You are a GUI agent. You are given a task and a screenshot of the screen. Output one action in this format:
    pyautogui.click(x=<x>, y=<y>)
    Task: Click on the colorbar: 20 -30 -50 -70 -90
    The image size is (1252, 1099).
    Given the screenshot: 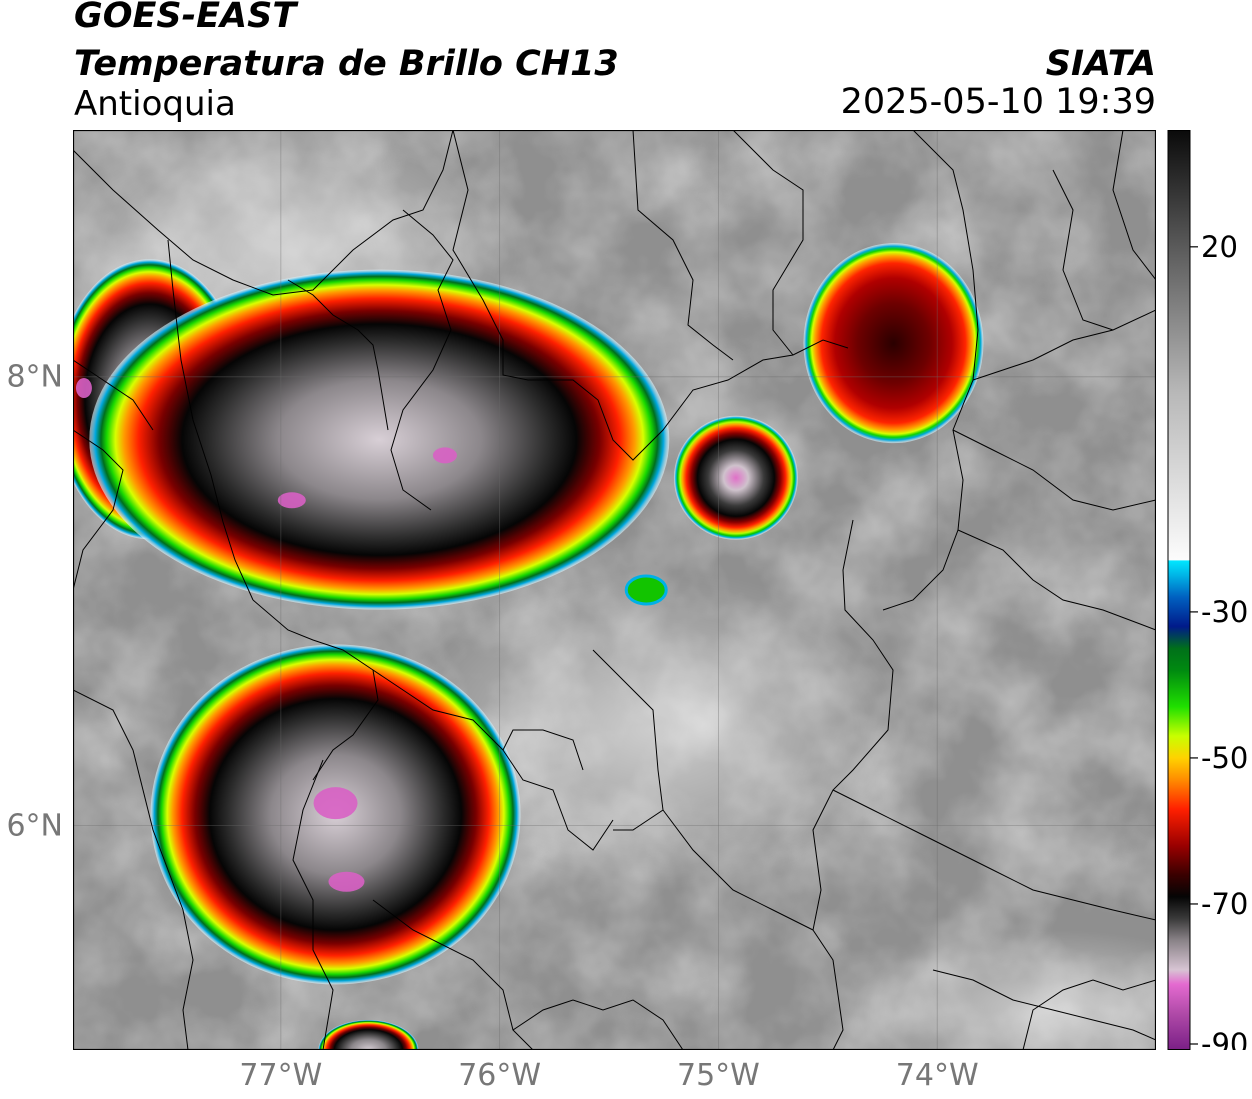 What is the action you would take?
    pyautogui.click(x=1207, y=590)
    